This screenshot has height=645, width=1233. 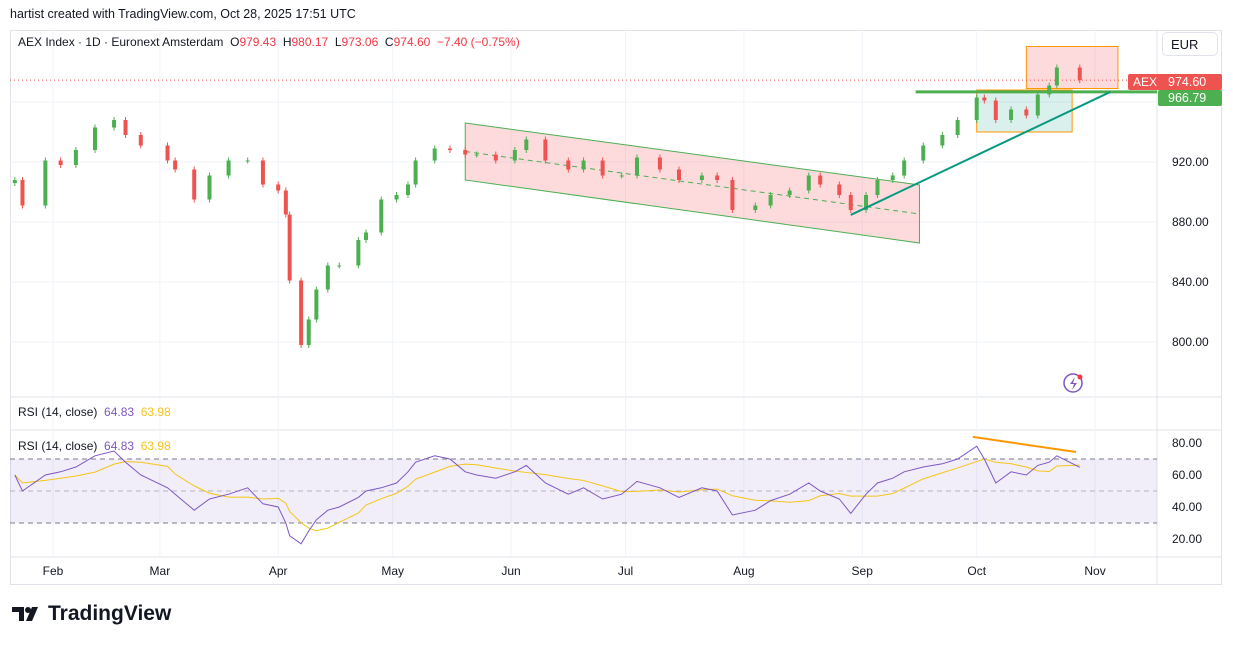 I want to click on currency-button: EUR, so click(x=1190, y=44).